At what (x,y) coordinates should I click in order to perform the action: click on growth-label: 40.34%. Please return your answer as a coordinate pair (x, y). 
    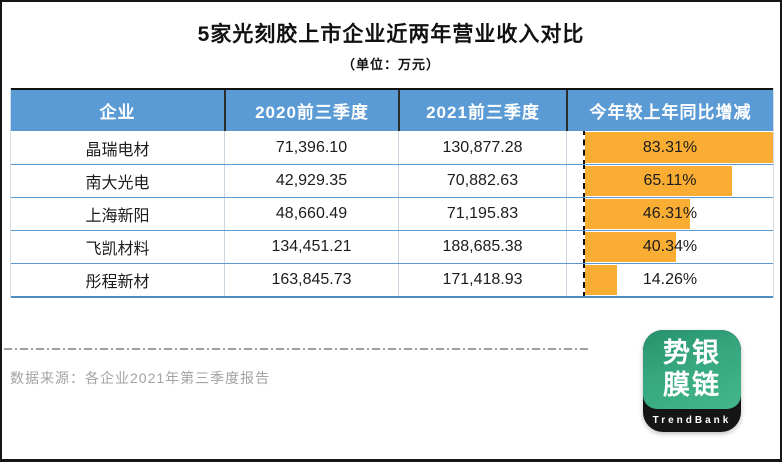
    Looking at the image, I should click on (670, 246).